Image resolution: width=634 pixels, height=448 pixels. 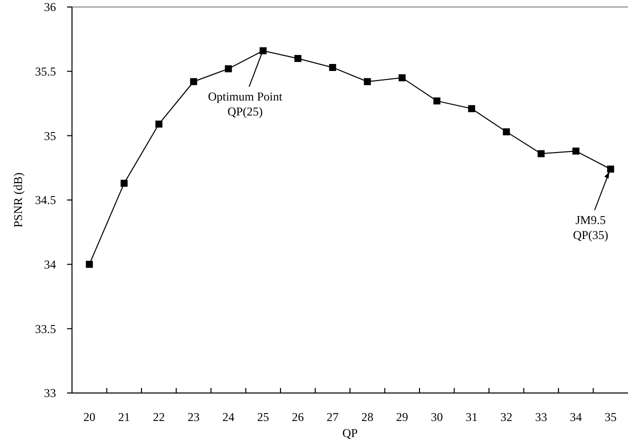 What do you see at coordinates (506, 417) in the screenshot?
I see `x-tick-label: 32` at bounding box center [506, 417].